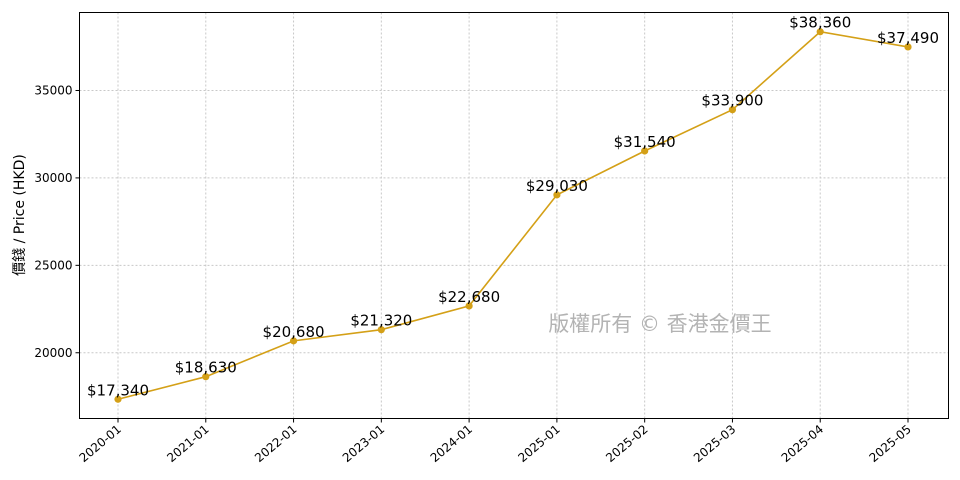 The width and height of the screenshot is (960, 480). Describe the element at coordinates (53, 178) in the screenshot. I see `y-tick-label: 30000` at that location.